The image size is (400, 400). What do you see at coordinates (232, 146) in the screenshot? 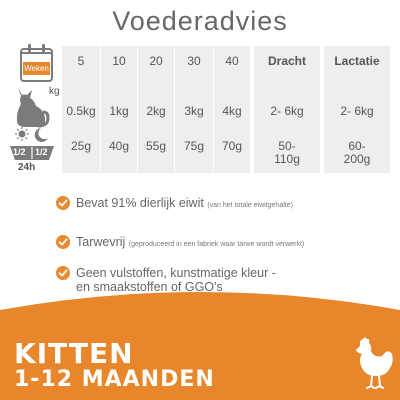
I see `column-amount: 70g` at bounding box center [232, 146].